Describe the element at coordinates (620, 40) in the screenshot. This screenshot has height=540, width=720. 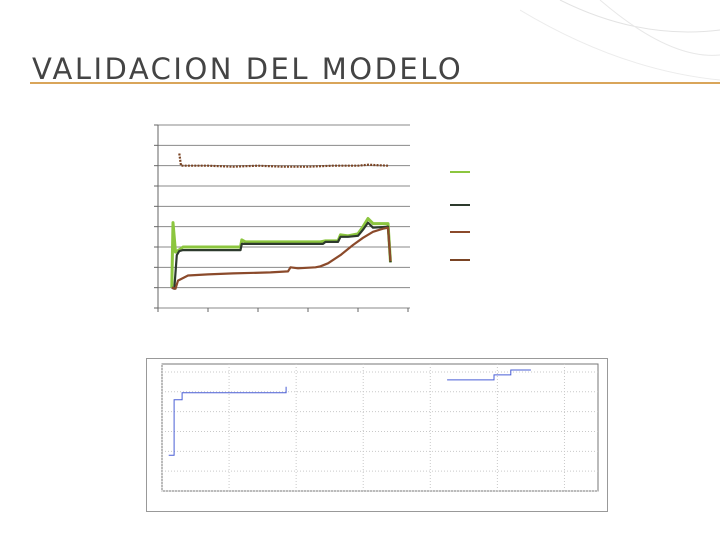
I see `decorative-corner-lines` at that location.